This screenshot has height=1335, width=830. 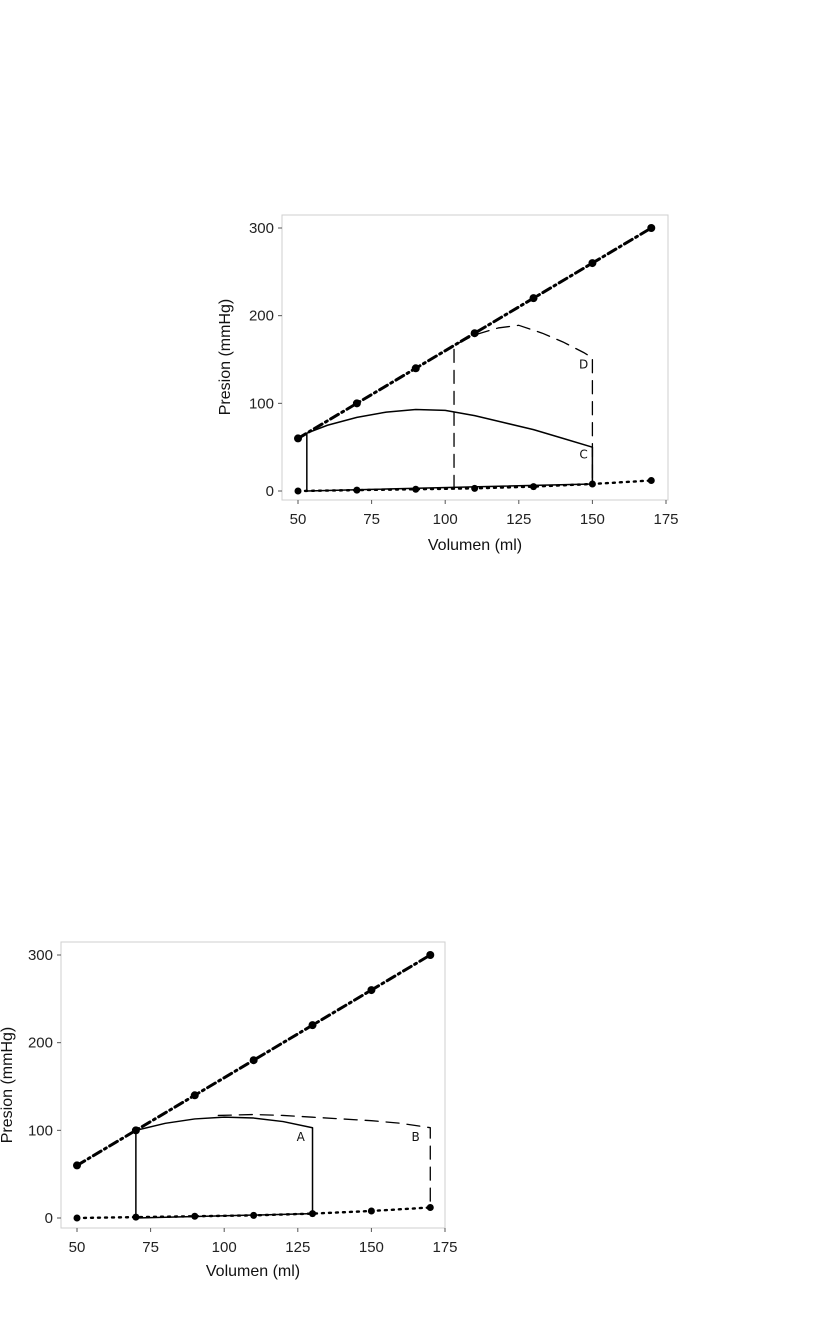 What do you see at coordinates (270, 491) in the screenshot?
I see `top-y-tick-label: 0` at bounding box center [270, 491].